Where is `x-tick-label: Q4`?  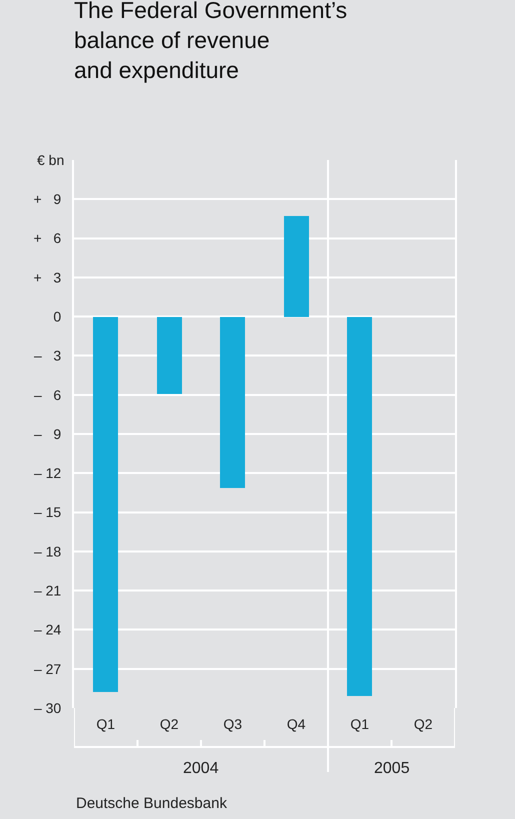
x-tick-label: Q4 is located at coordinates (296, 724).